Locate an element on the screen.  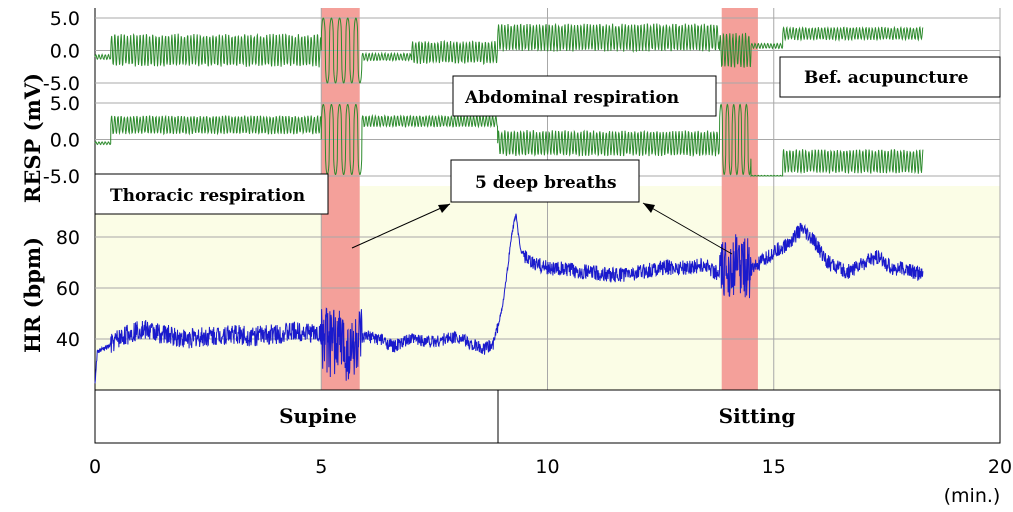
phase-bar-frame is located at coordinates (547, 416).